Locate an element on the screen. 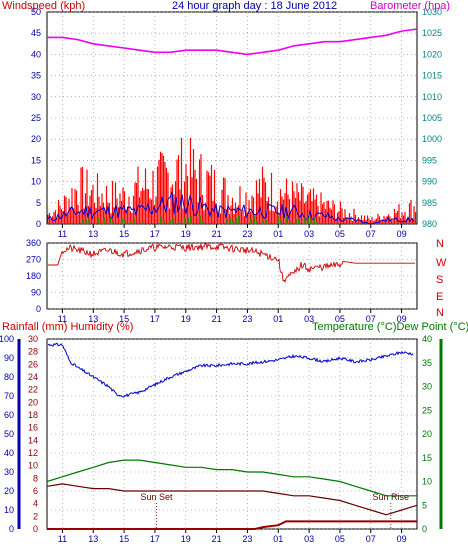 This screenshot has height=560, width=468. y2-tick-label: 1005 is located at coordinates (432, 118).